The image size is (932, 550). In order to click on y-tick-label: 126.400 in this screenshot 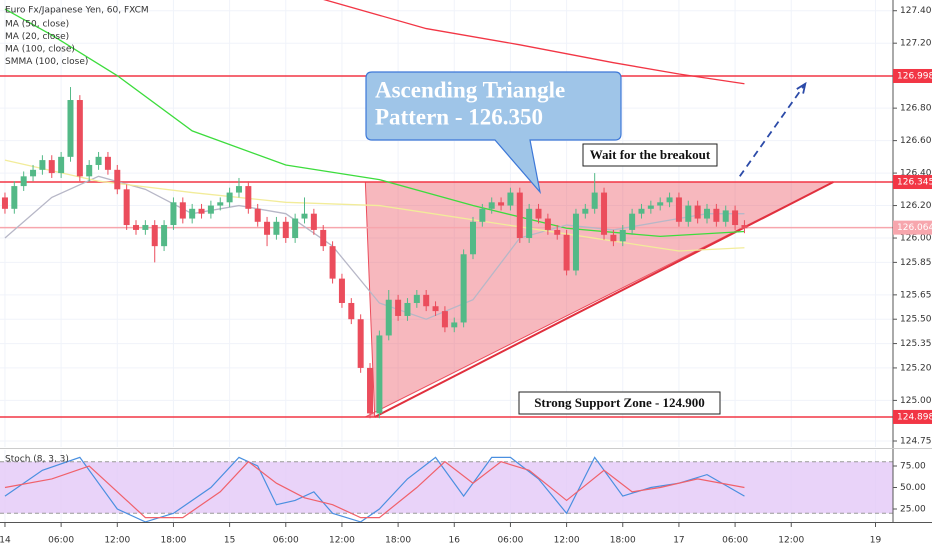, I will do `click(916, 174)`.